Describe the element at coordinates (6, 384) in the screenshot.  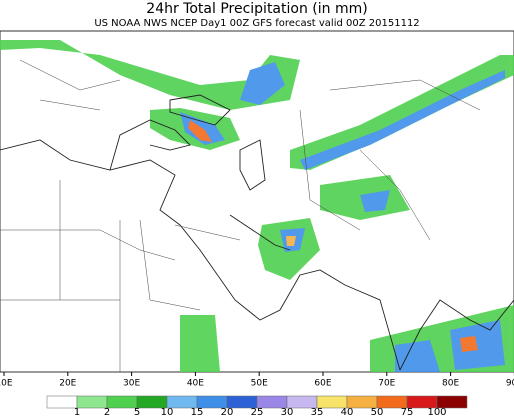
I see `longitude-label: 10E` at that location.